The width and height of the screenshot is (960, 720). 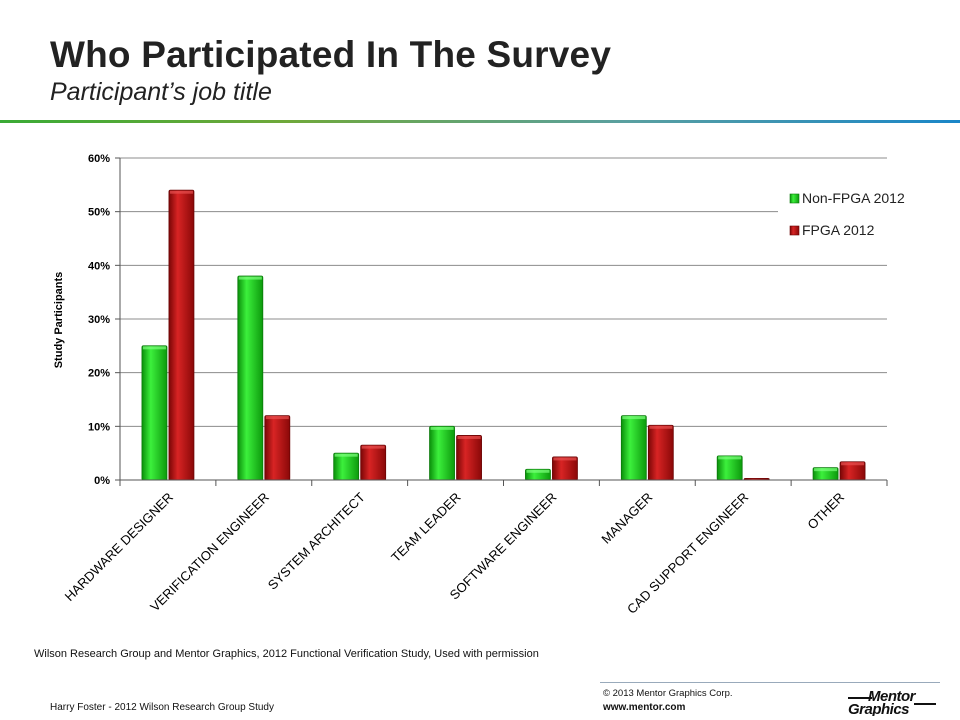 I want to click on logo-text-top: Mentor, so click(x=892, y=696).